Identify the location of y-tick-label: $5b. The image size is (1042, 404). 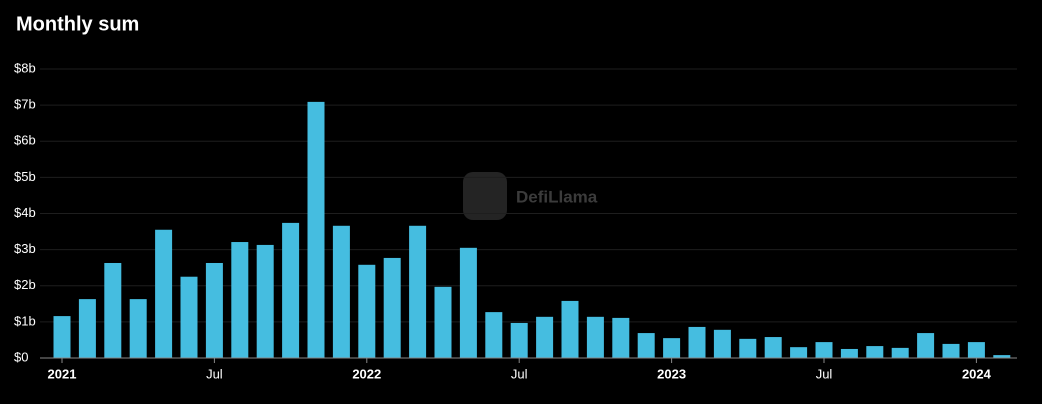
(25, 176).